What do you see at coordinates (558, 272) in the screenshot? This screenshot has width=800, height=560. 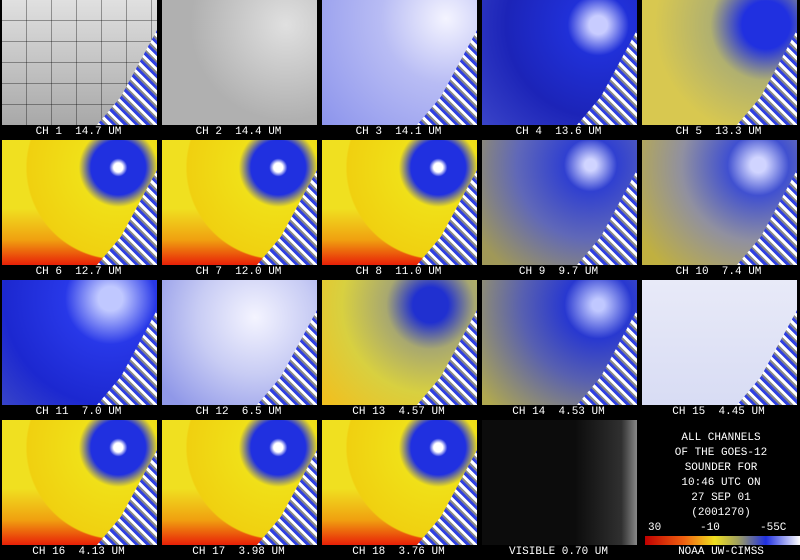 I see `channel-label: CH 9 9.7 UM` at bounding box center [558, 272].